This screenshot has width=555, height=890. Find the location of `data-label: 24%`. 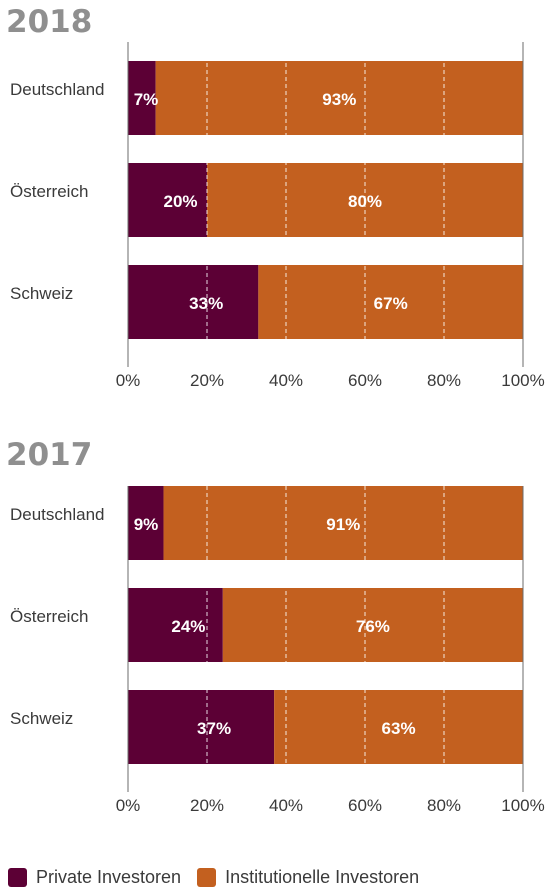

data-label: 24% is located at coordinates (188, 626).